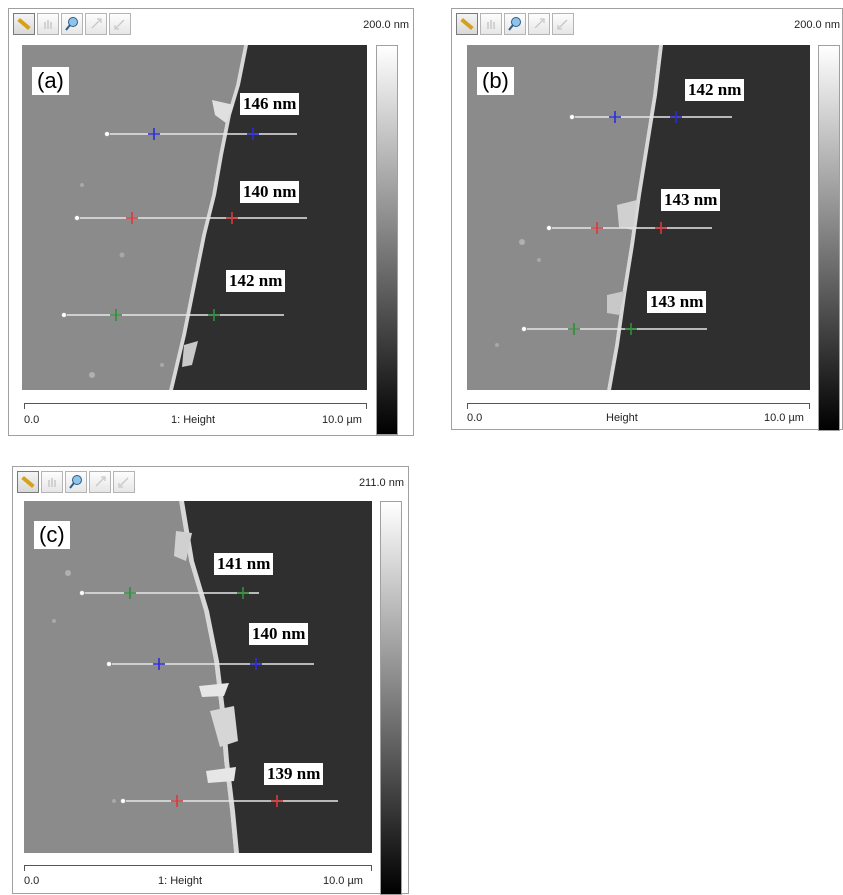 Image resolution: width=843 pixels, height=895 pixels. I want to click on axis-title: Height, so click(622, 418).